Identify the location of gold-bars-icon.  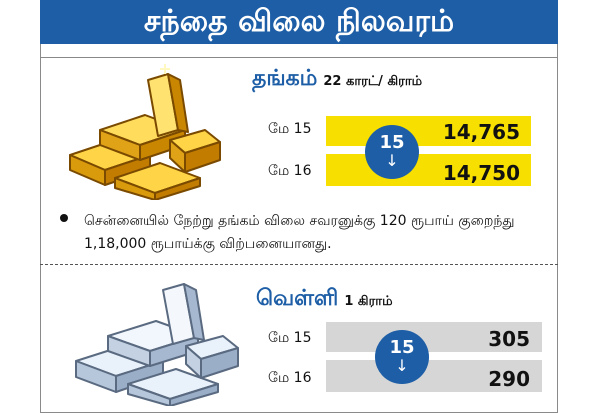
(145, 132).